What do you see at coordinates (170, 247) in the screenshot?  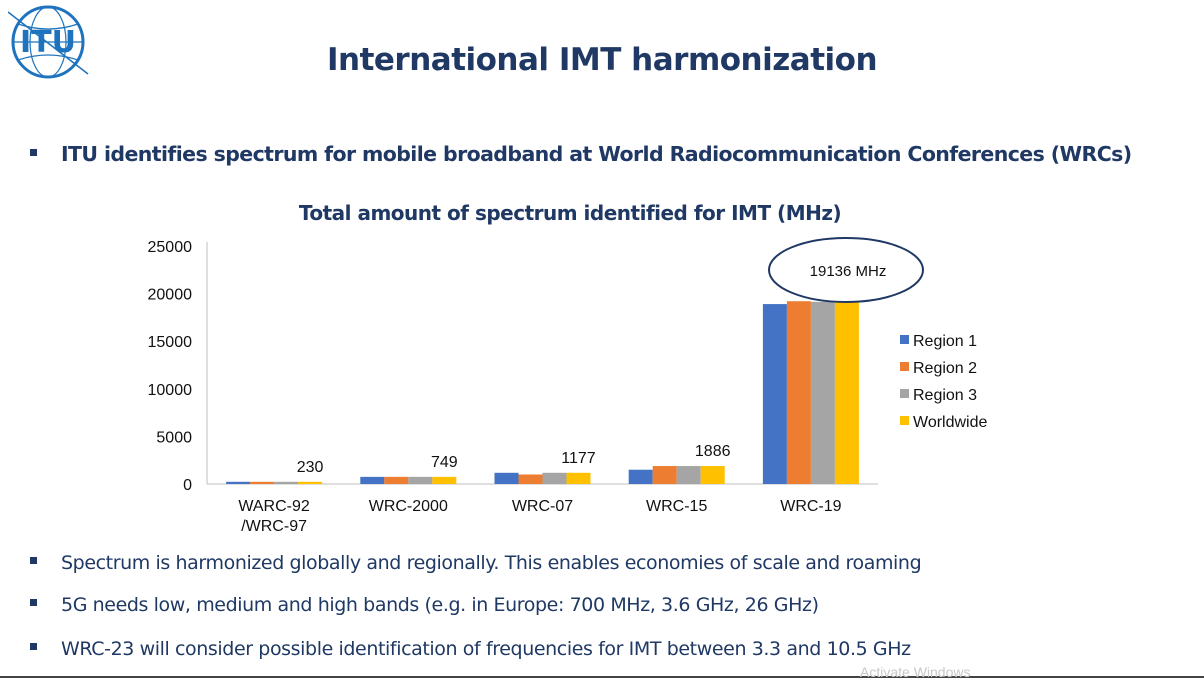 I see `y-tick-label: 25000` at bounding box center [170, 247].